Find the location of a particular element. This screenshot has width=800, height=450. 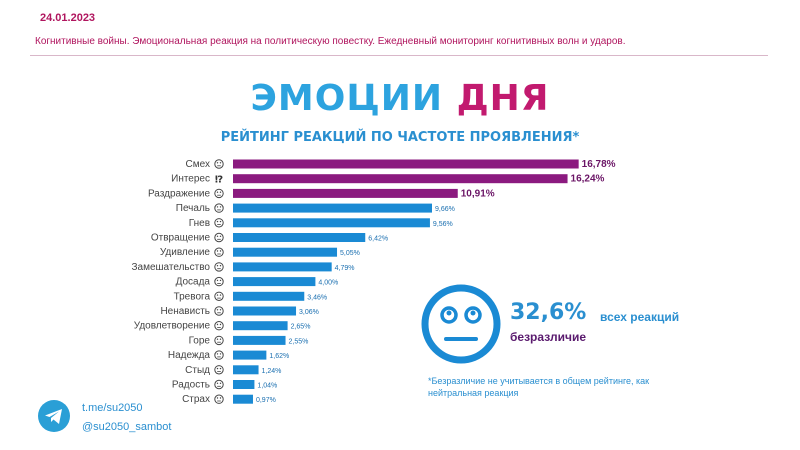

chart-title: РЕЙТИНГ РЕАКЦИЙ ПО ЧАСТОТЕ ПРОЯВЛЕНИЯ* is located at coordinates (400, 137).